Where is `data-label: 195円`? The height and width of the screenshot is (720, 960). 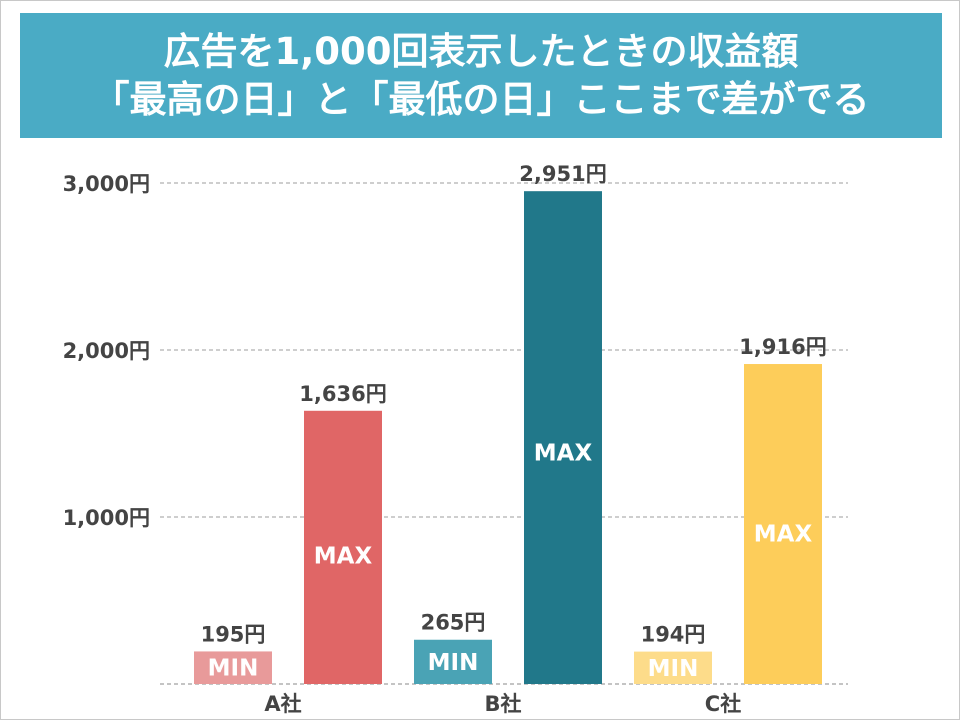 data-label: 195円 is located at coordinates (233, 634).